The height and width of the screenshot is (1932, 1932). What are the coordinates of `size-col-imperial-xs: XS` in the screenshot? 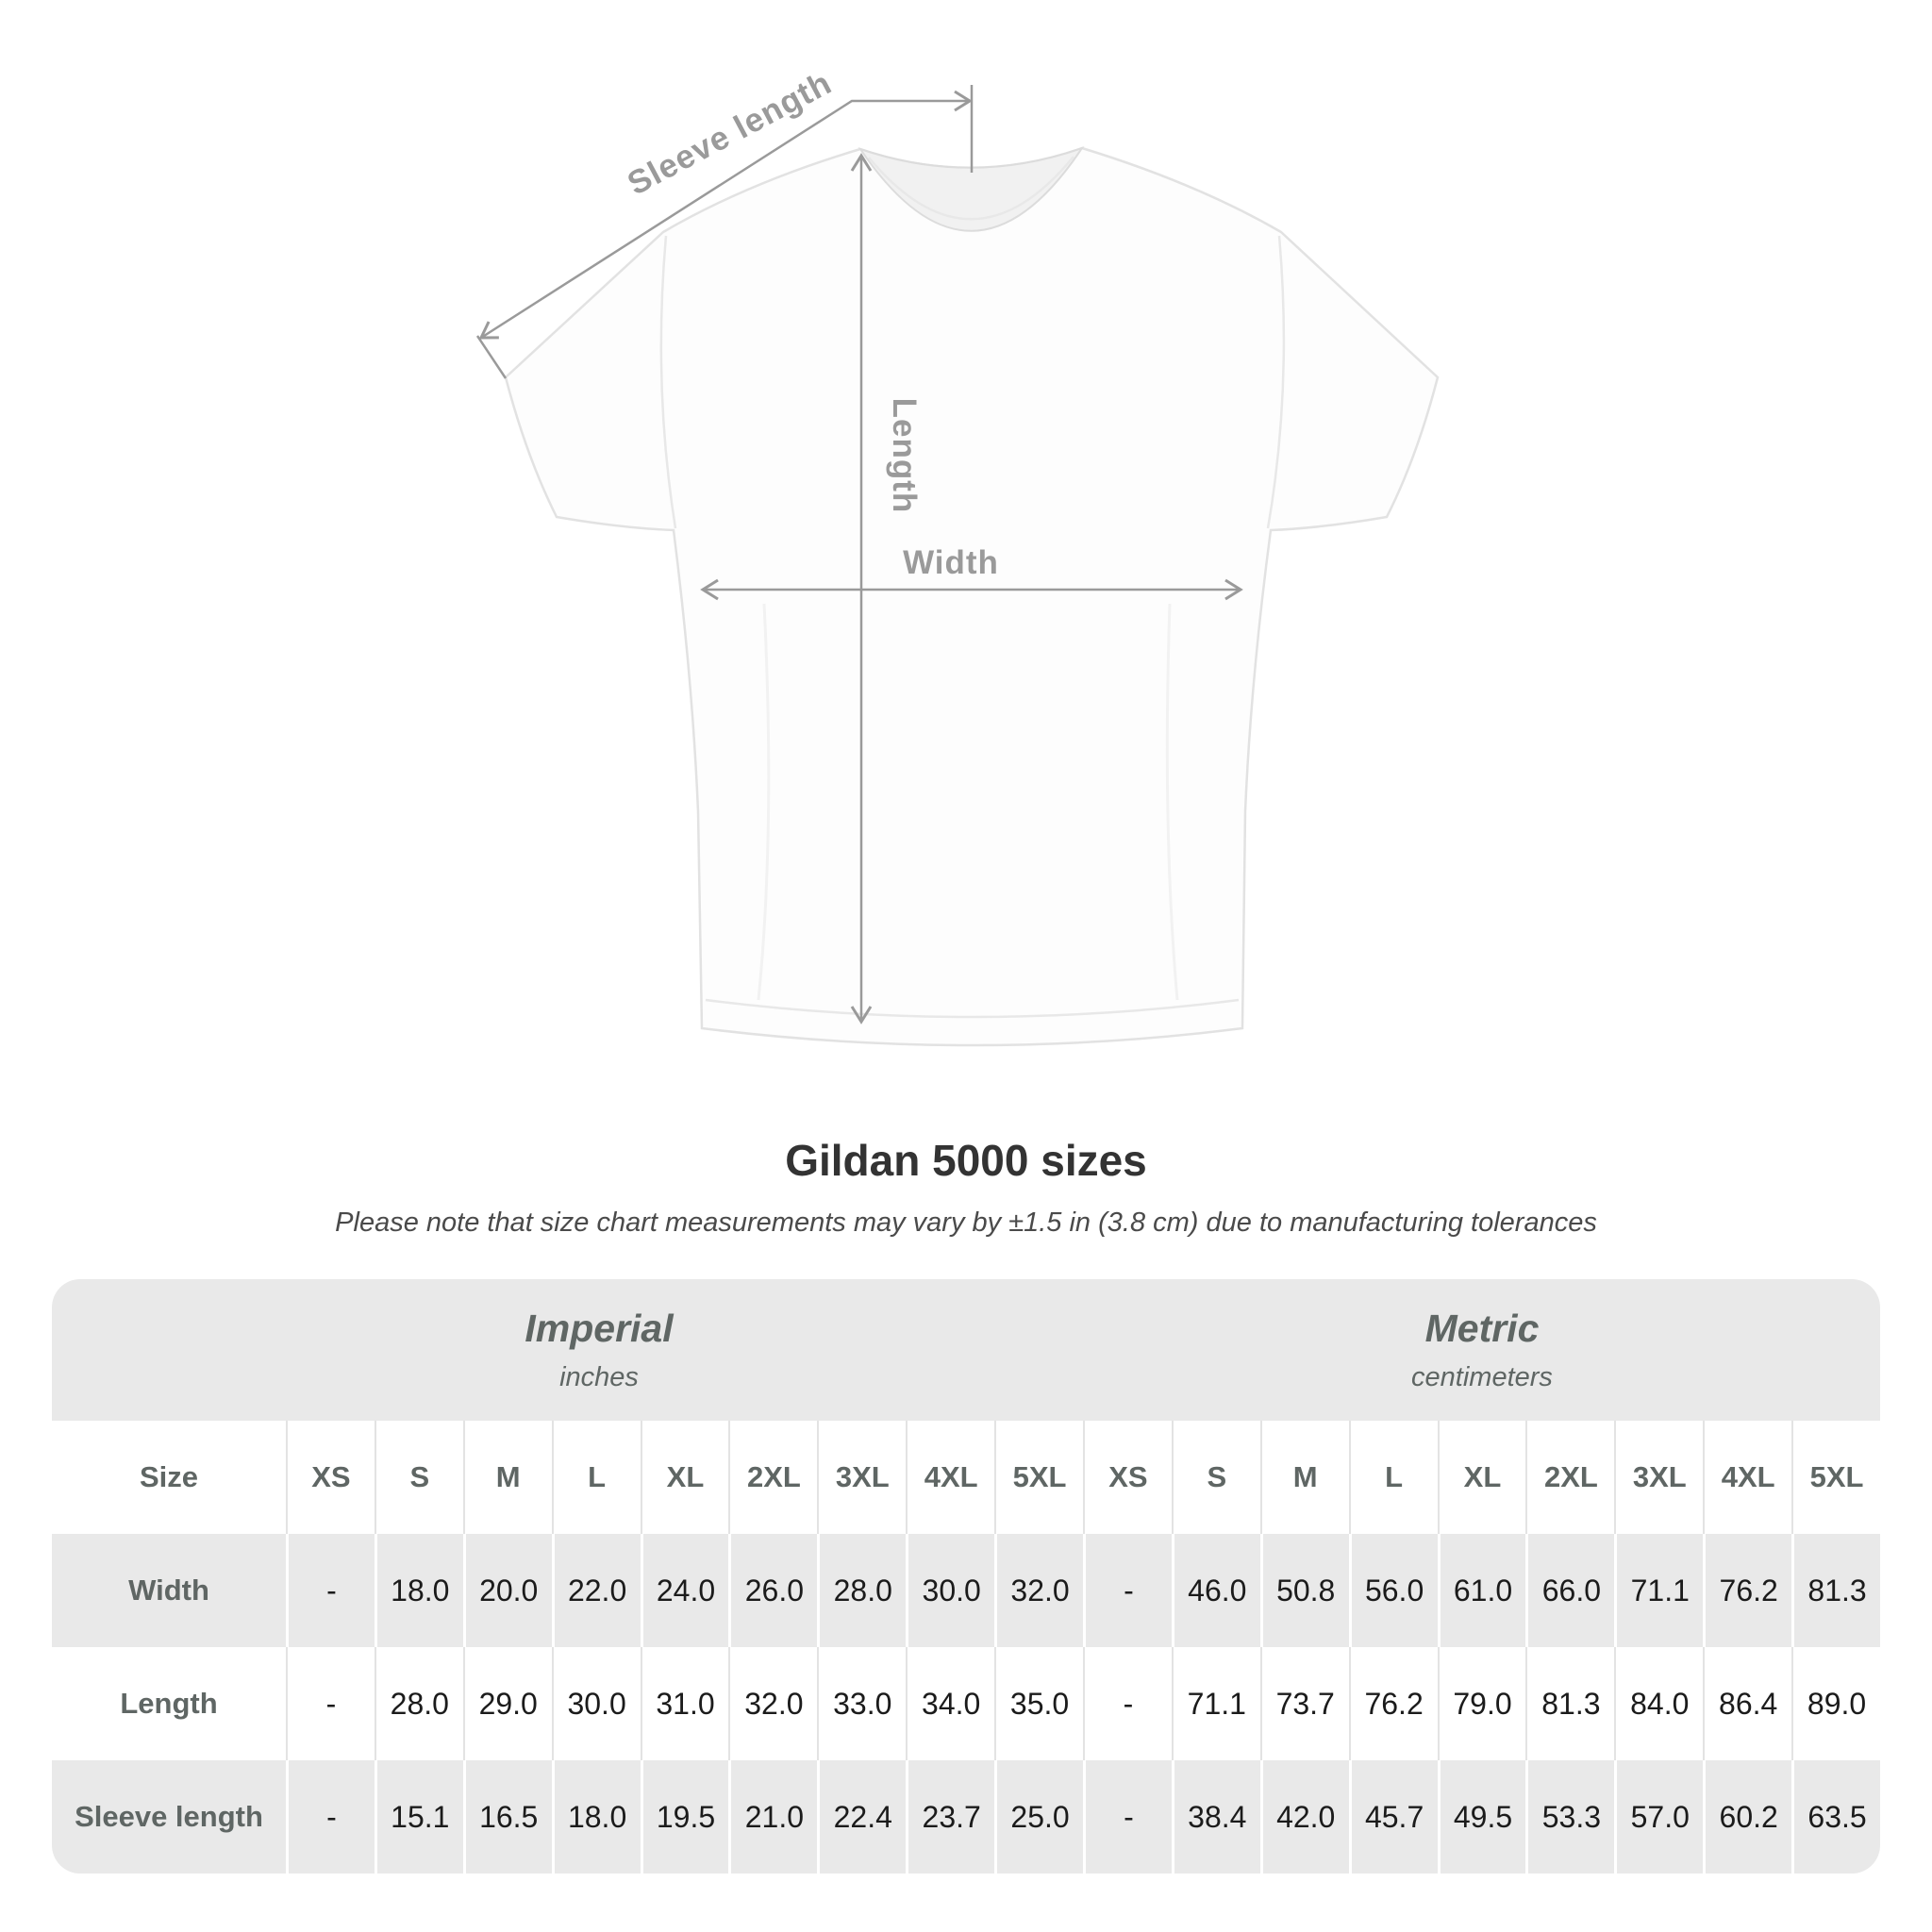 It's located at (331, 1478).